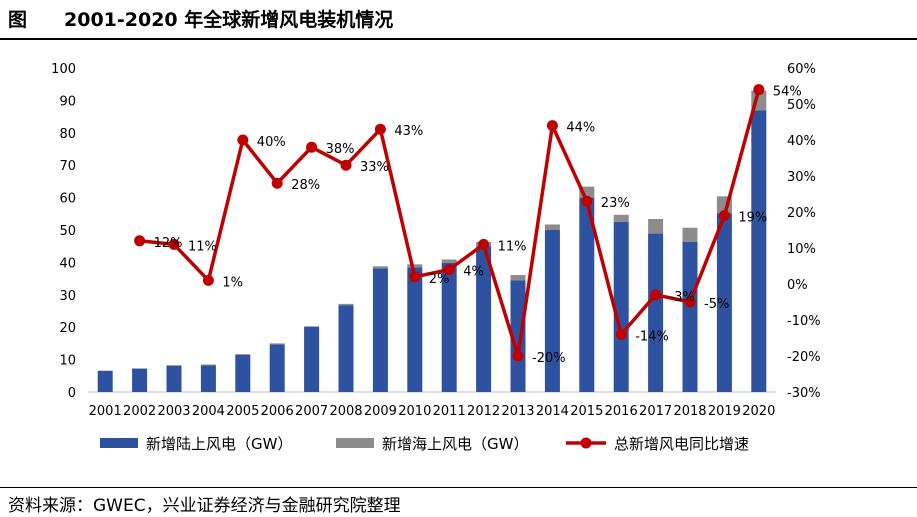  I want to click on growth-data-label: 19%, so click(752, 218).